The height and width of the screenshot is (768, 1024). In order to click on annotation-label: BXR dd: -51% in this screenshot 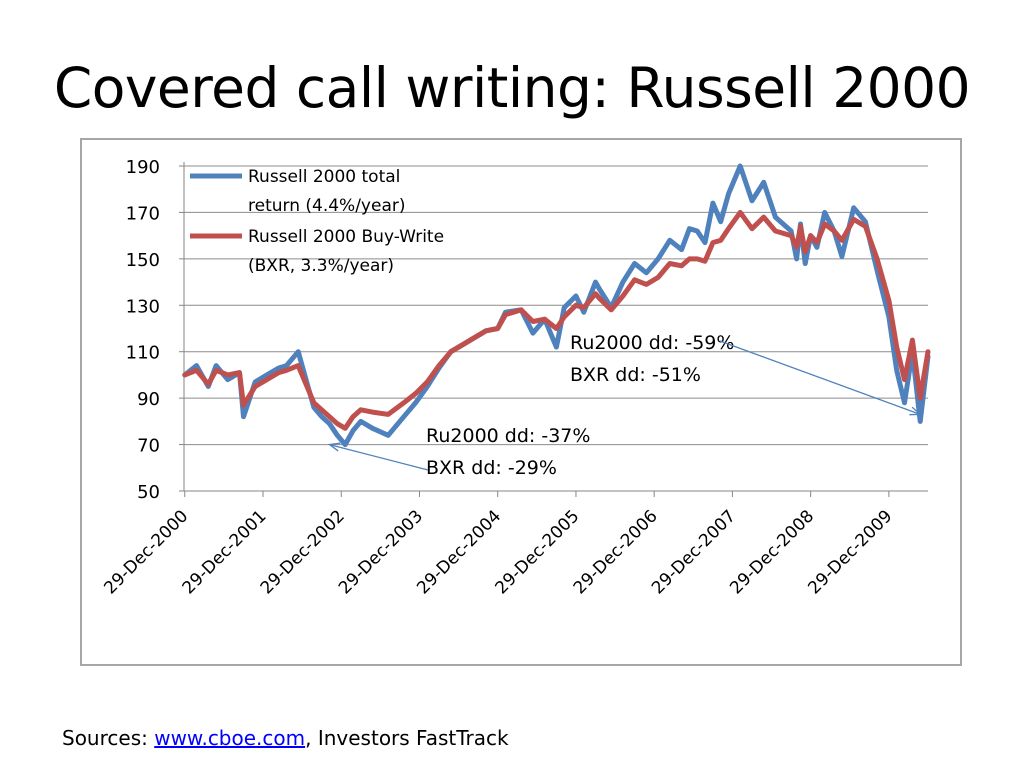, I will do `click(635, 375)`.